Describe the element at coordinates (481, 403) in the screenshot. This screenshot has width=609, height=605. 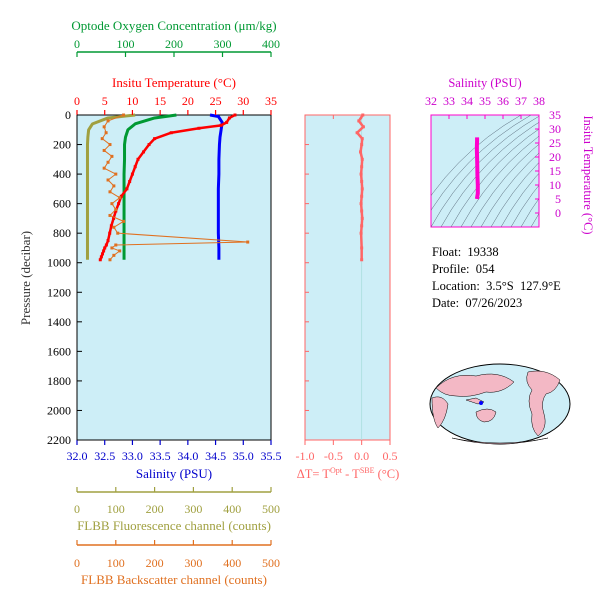
I see `float-location-marker` at that location.